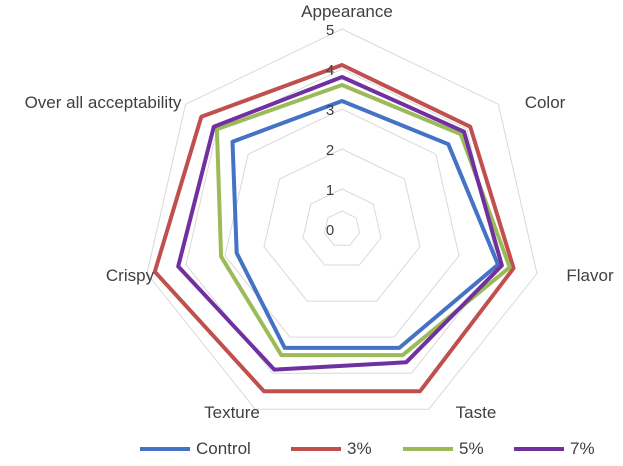 The width and height of the screenshot is (623, 466). What do you see at coordinates (103, 102) in the screenshot?
I see `axis-label-6: Over all acceptability` at bounding box center [103, 102].